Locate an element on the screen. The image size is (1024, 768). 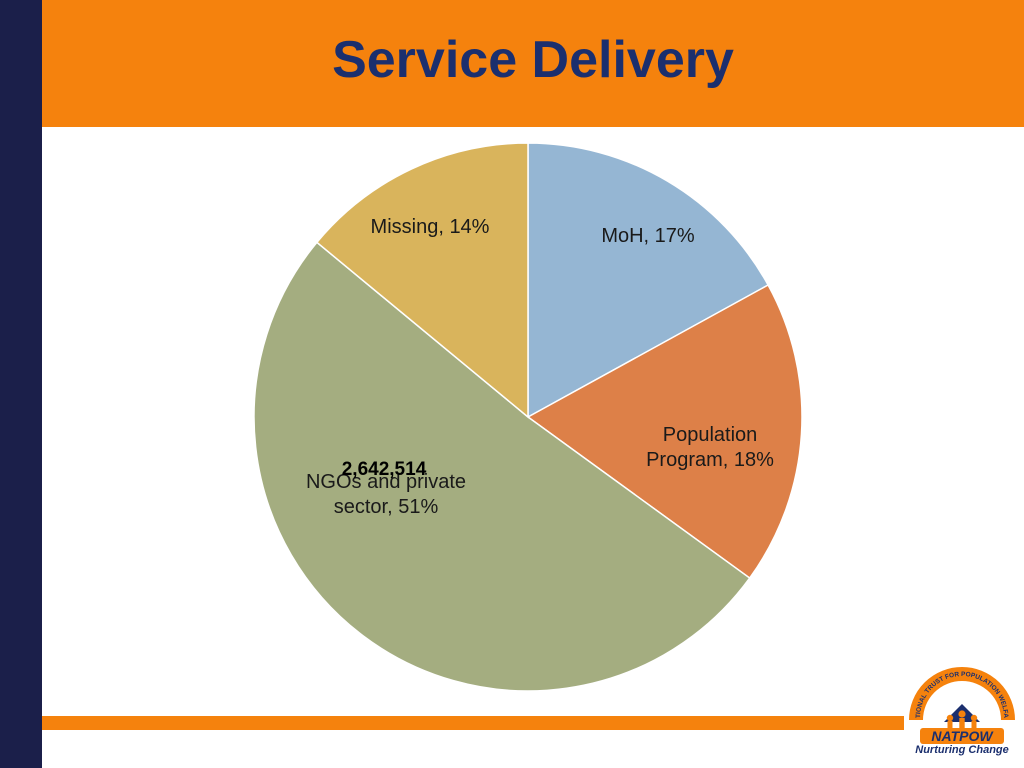
slice-label: Missing, 14% is located at coordinates (430, 227).